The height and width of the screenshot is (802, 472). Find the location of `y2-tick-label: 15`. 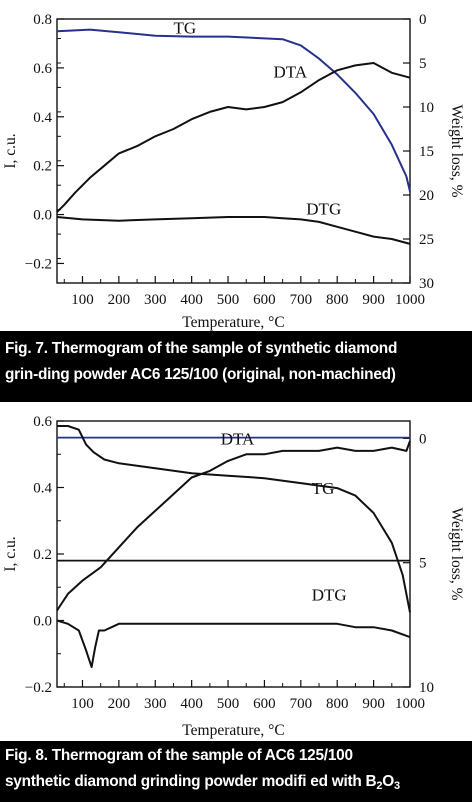

y2-tick-label: 15 is located at coordinates (426, 152).